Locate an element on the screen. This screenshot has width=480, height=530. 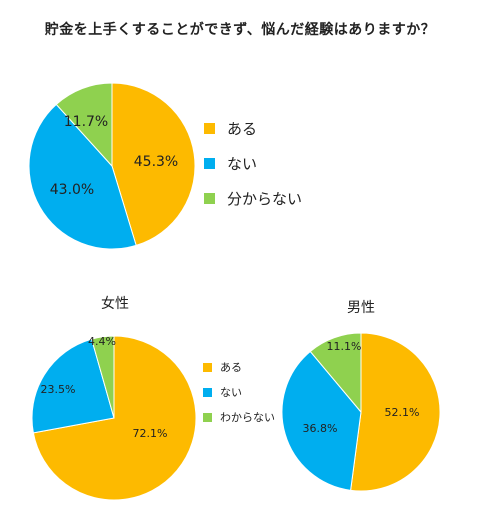
main-pie-label-0: 45.3% is located at coordinates (156, 162).